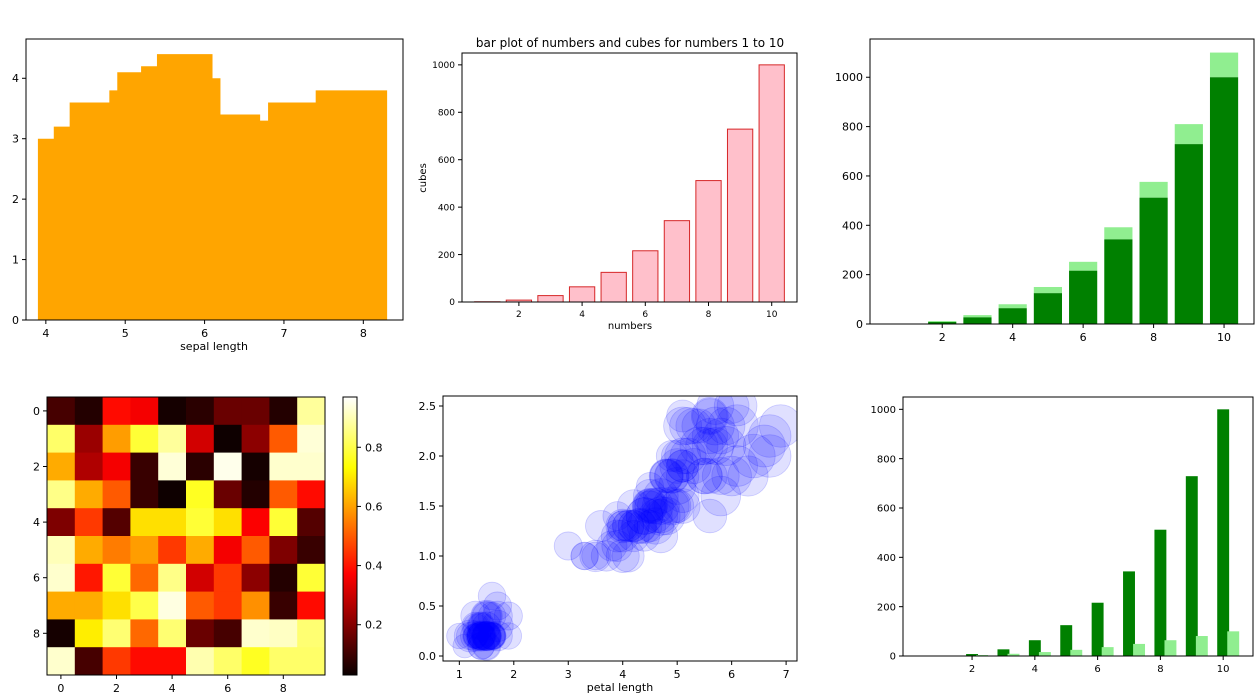 Image resolution: width=1260 pixels, height=700 pixels. What do you see at coordinates (1223, 669) in the screenshot?
I see `x-tick-label: 10` at bounding box center [1223, 669].